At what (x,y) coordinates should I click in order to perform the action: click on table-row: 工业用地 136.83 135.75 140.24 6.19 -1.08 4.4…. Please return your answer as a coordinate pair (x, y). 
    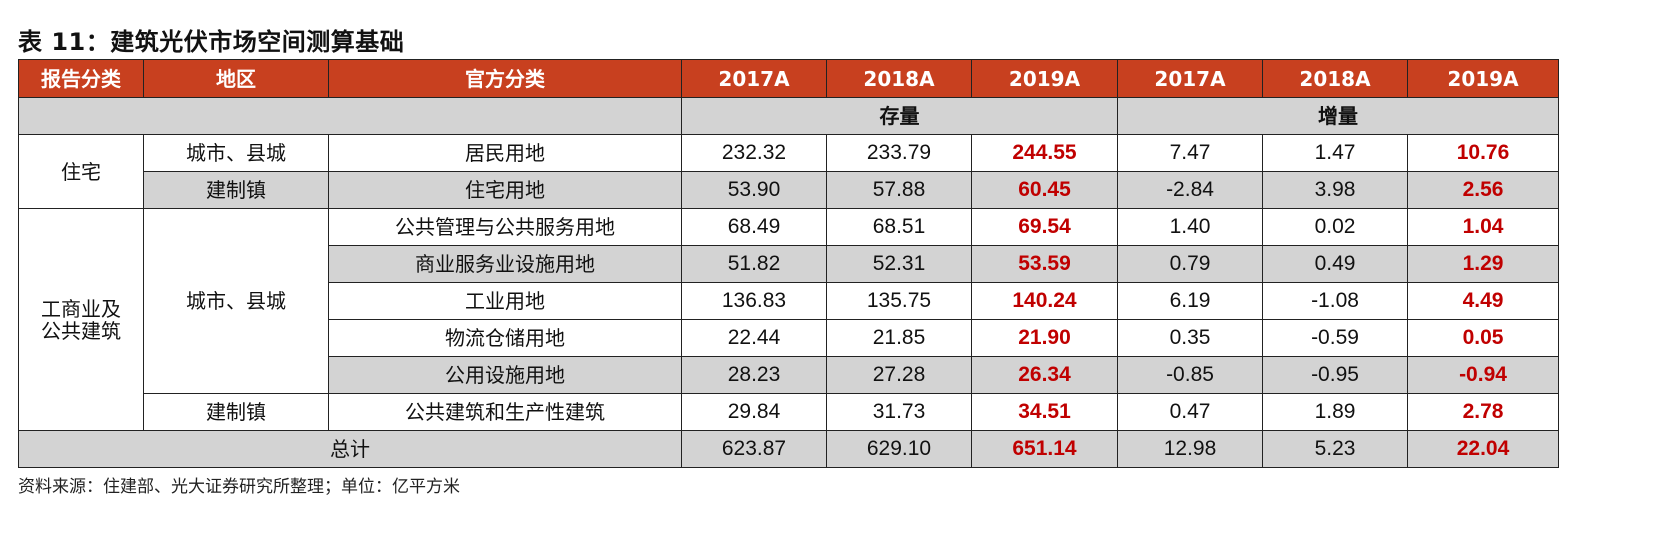
    Looking at the image, I should click on (789, 301).